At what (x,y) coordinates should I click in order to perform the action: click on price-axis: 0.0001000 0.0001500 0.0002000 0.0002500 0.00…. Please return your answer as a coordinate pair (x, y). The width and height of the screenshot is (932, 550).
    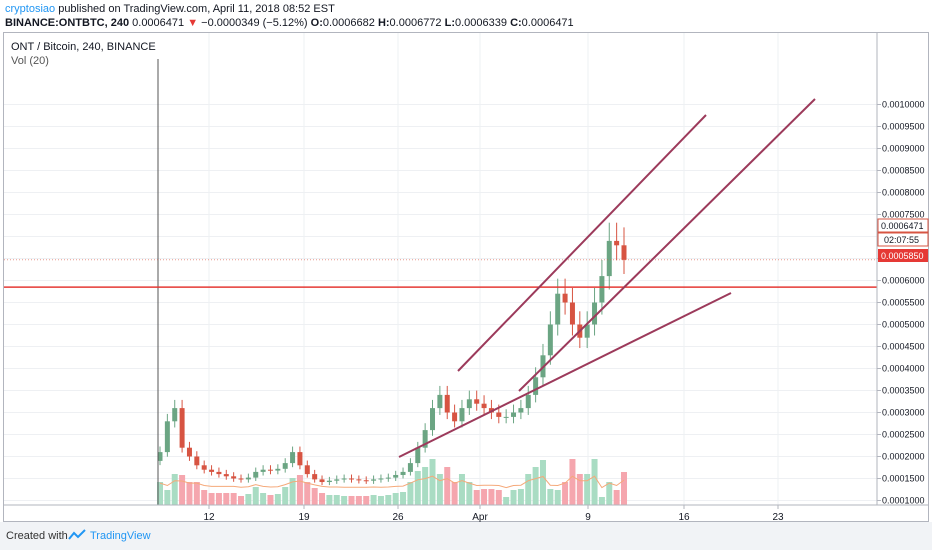
    Looking at the image, I should click on (901, 303).